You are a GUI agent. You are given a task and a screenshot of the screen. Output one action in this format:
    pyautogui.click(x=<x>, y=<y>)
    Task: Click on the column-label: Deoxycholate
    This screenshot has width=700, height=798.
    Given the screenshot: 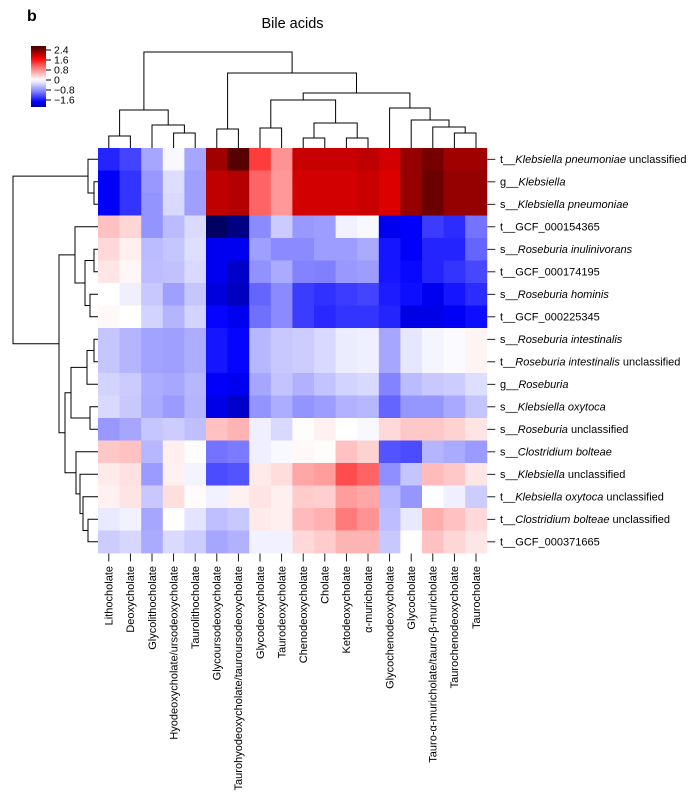 What is the action you would take?
    pyautogui.click(x=131, y=599)
    